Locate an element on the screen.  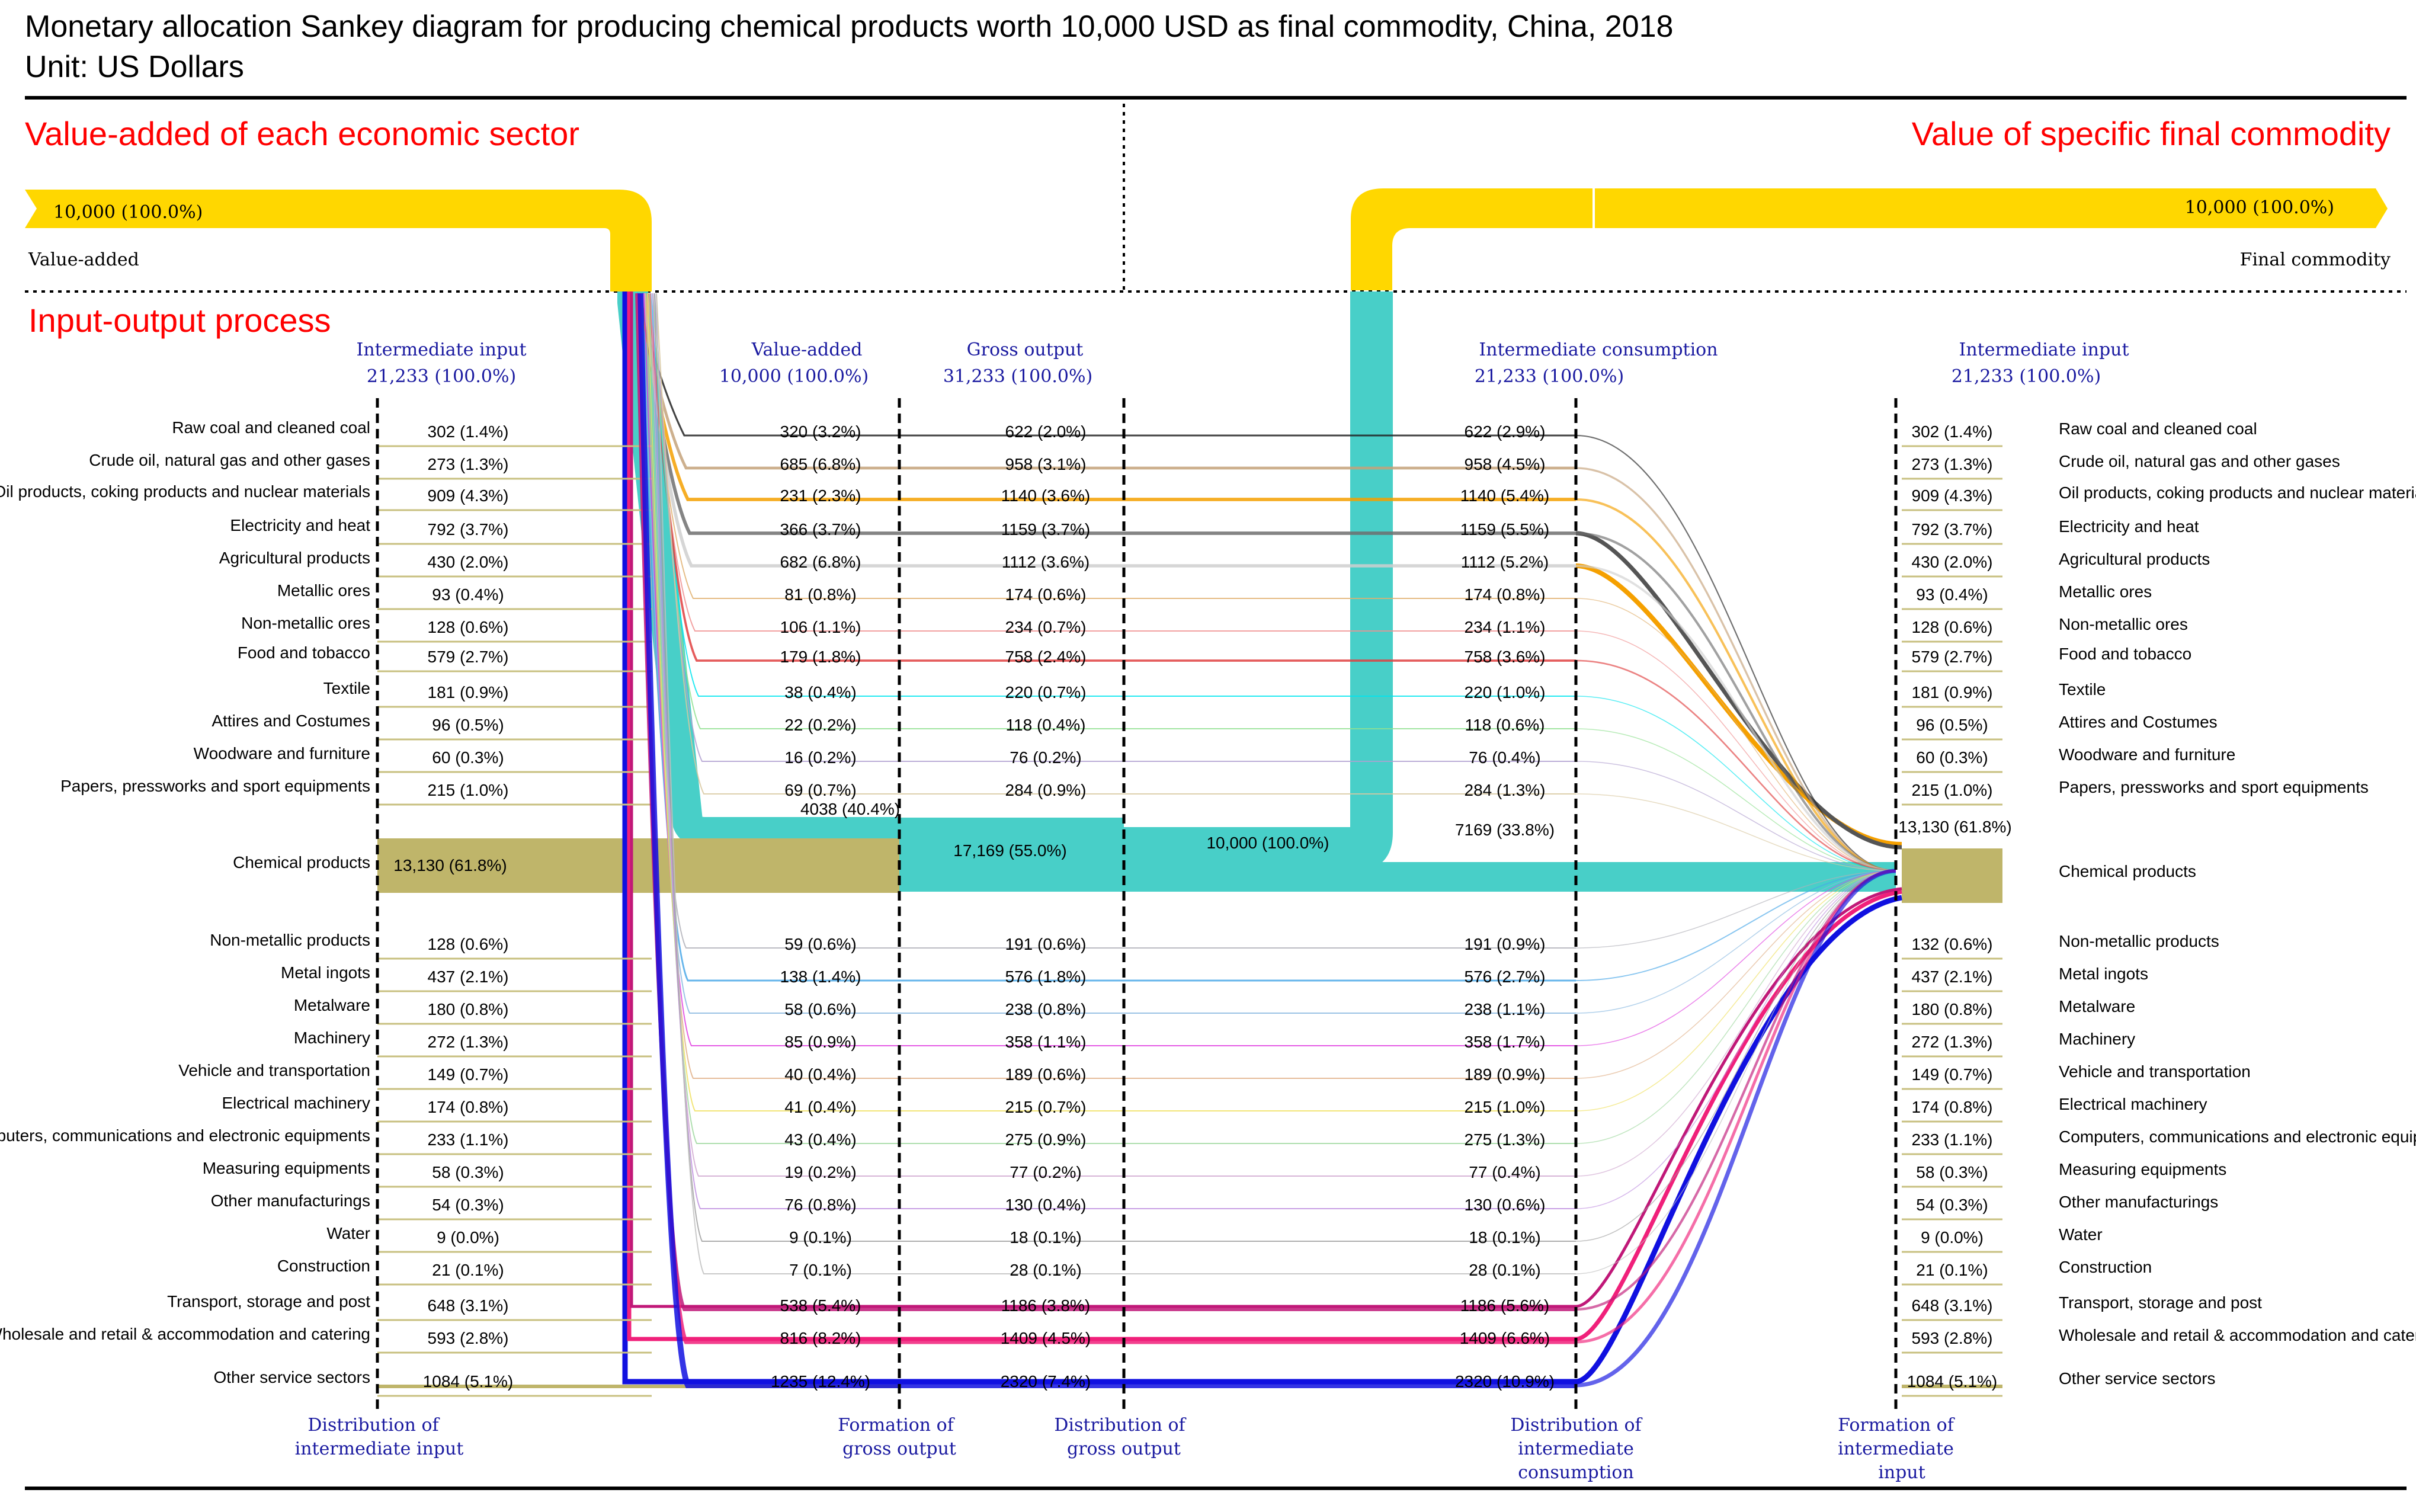
ic-value: 958 (4.5%) is located at coordinates (1505, 464).